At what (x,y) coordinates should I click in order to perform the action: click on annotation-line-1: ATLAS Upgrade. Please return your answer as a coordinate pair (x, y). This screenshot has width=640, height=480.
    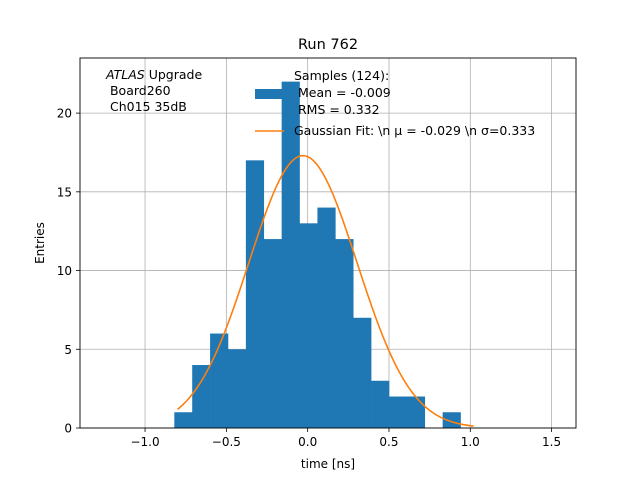
    Looking at the image, I should click on (153, 74).